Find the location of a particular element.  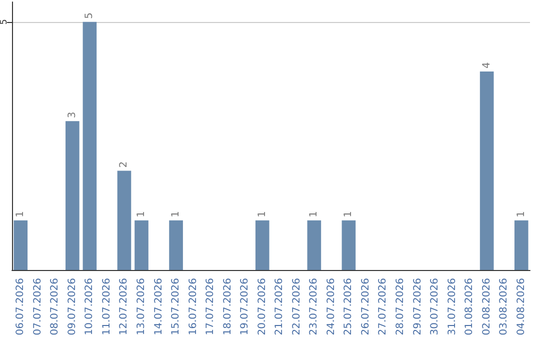

x-tick-label: 29.07.2026 is located at coordinates (418, 307).